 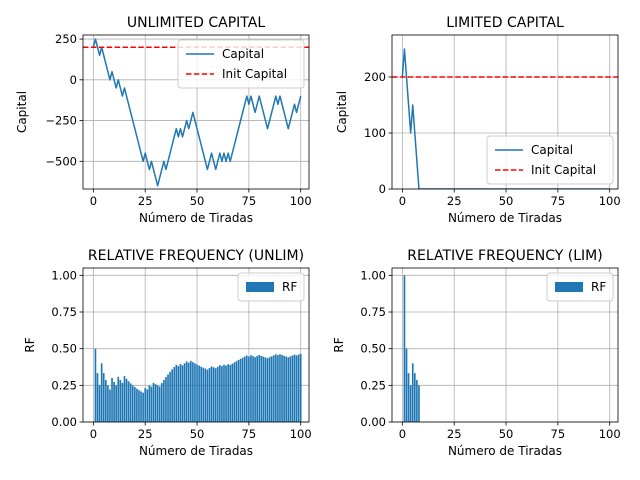 What do you see at coordinates (558, 201) in the screenshot?
I see `chart-2-x-tick-label: 75` at bounding box center [558, 201].